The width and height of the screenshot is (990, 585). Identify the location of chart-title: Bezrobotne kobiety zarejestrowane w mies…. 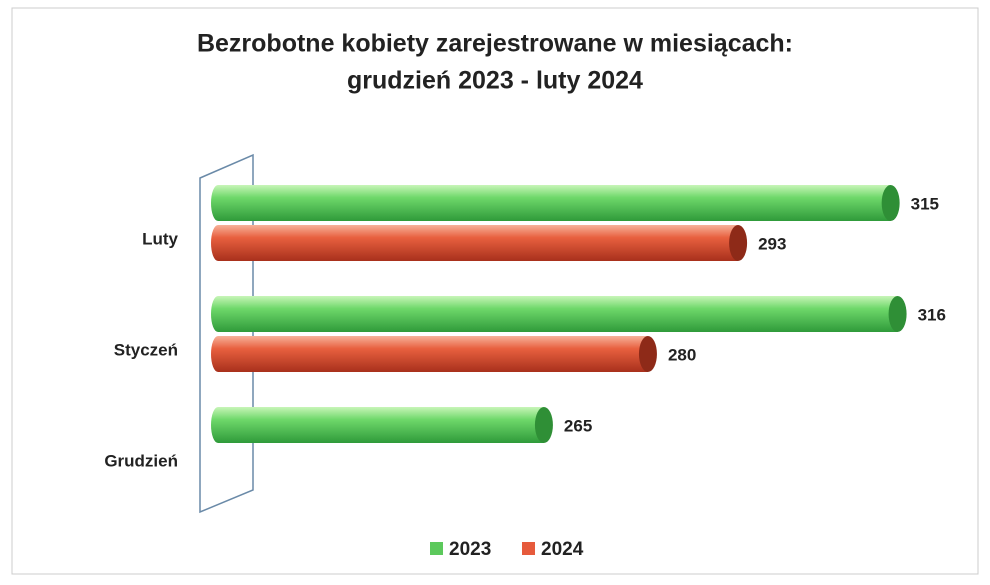
(495, 44).